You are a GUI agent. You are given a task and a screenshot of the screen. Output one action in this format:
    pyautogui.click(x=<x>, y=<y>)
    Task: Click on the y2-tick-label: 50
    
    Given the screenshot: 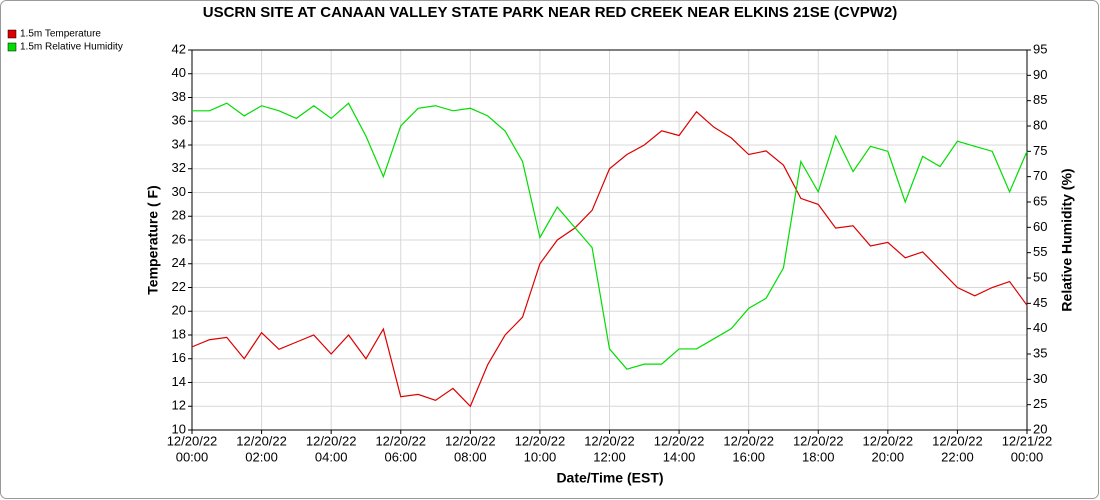 What is the action you would take?
    pyautogui.click(x=1040, y=276)
    